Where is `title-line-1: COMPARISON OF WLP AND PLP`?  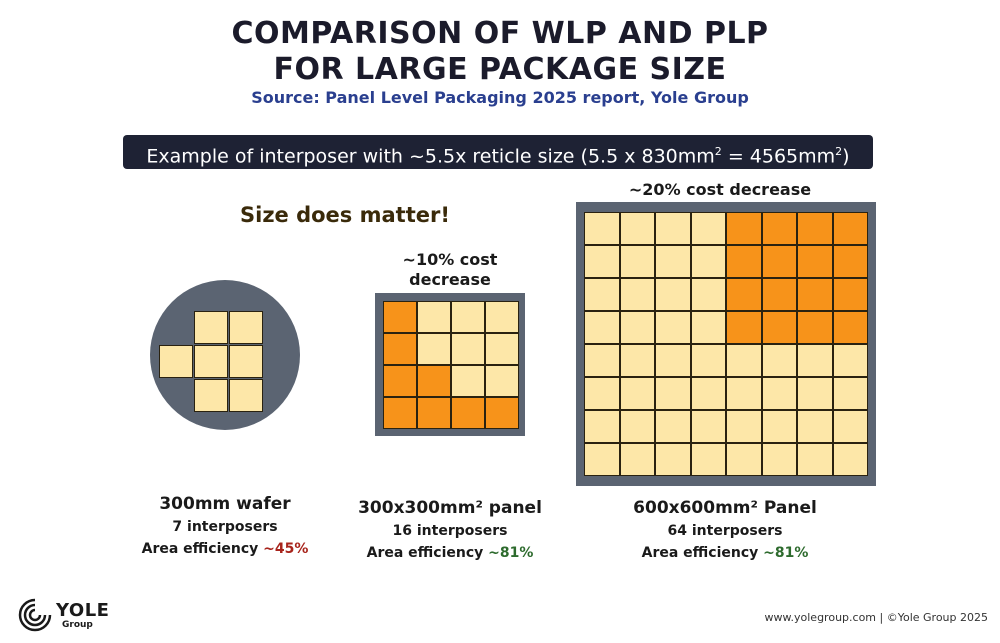
title-line-1: COMPARISON OF WLP AND PLP is located at coordinates (500, 33).